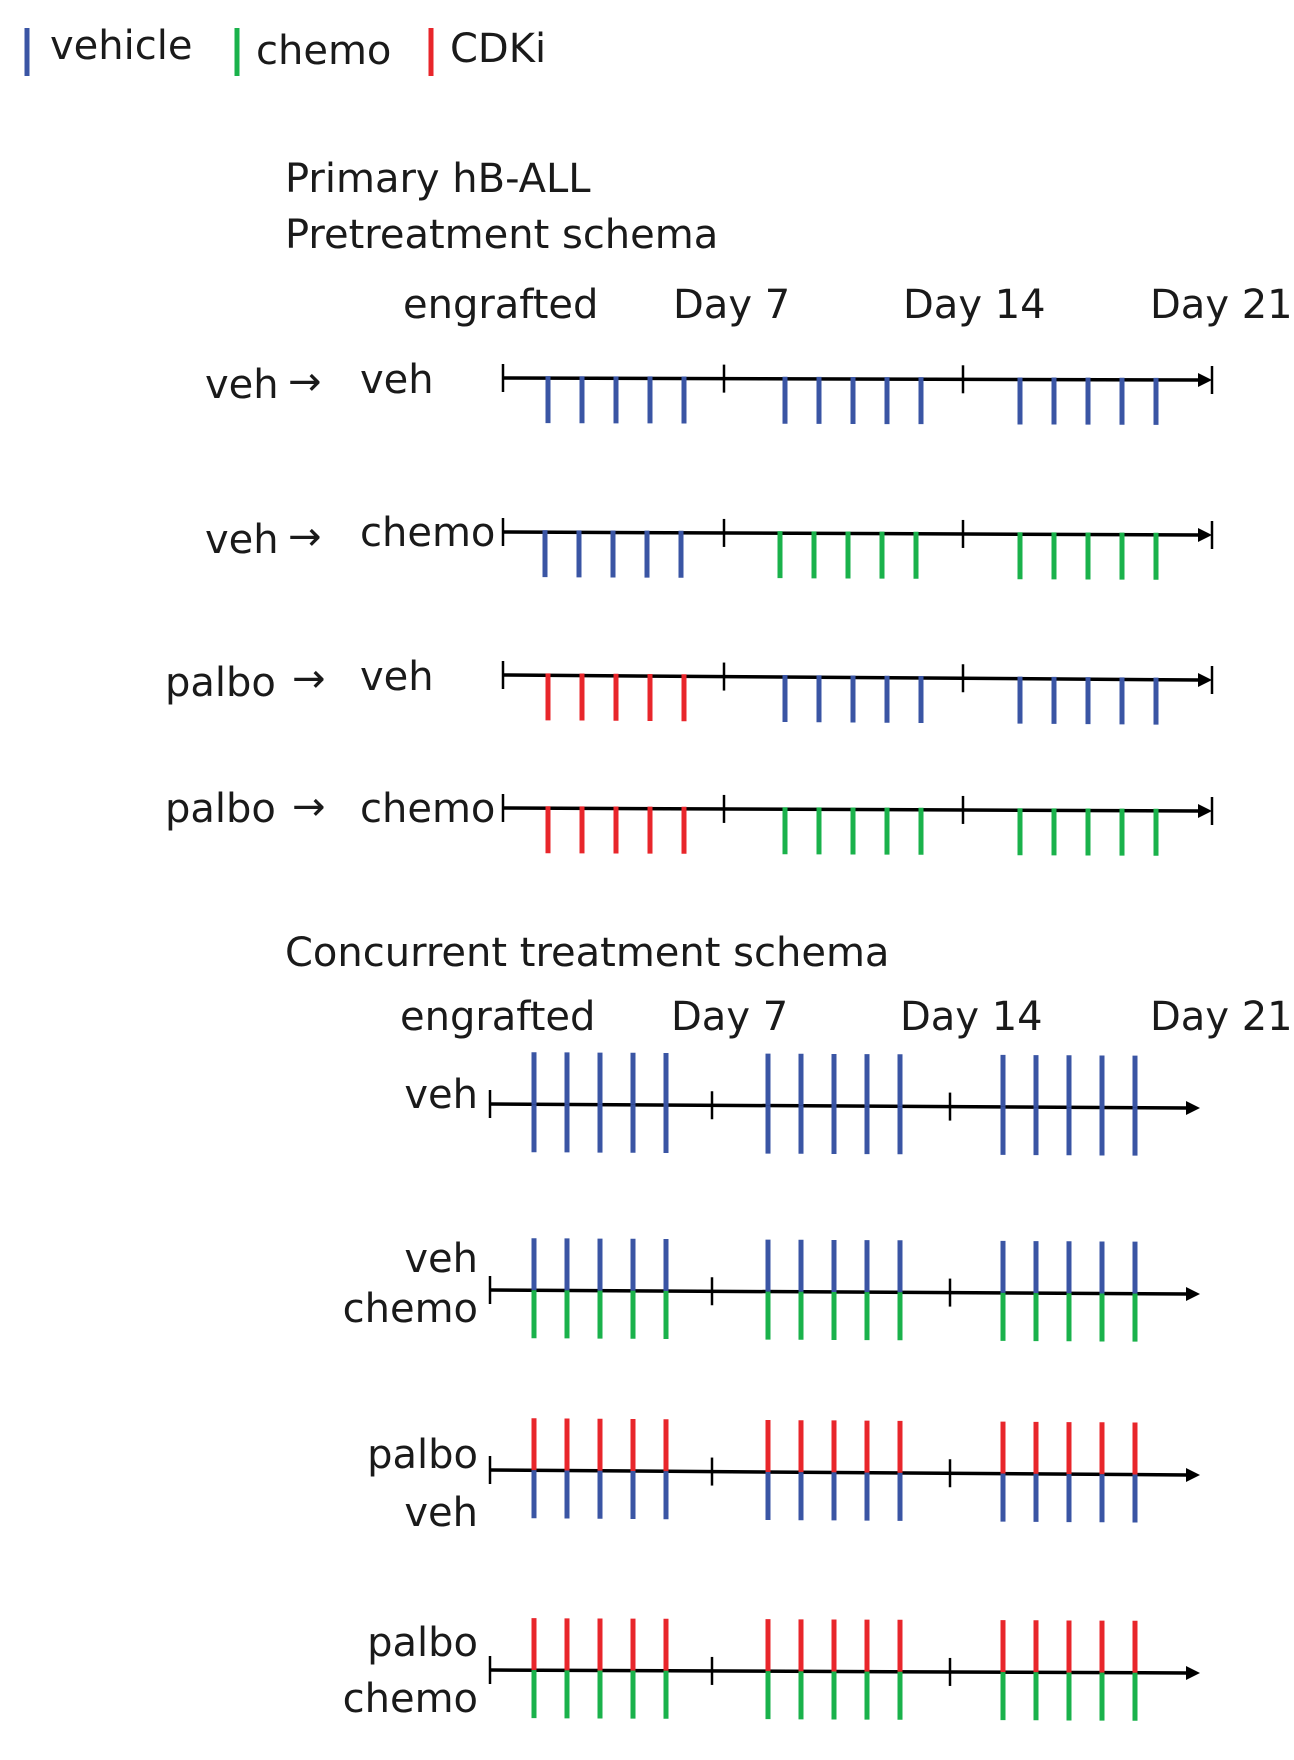  I want to click on conc-row-3-arrow-head-icon, so click(1193, 1475).